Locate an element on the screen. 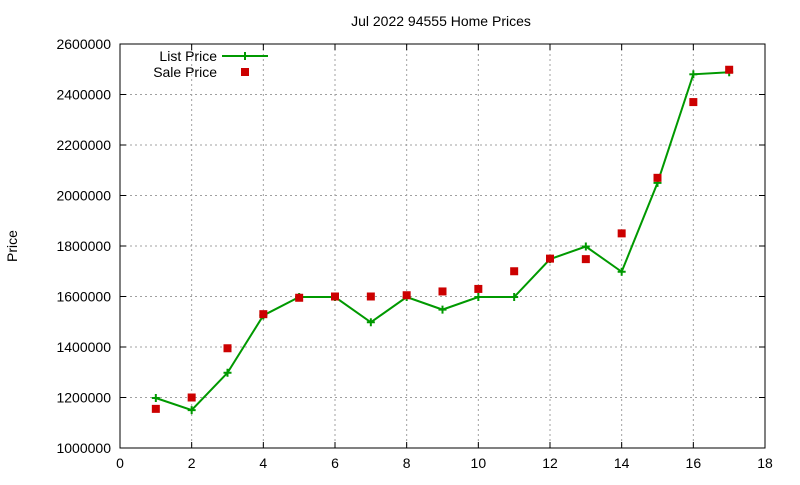 The image size is (800, 485). y-tick-label: 1800000 is located at coordinates (83, 246).